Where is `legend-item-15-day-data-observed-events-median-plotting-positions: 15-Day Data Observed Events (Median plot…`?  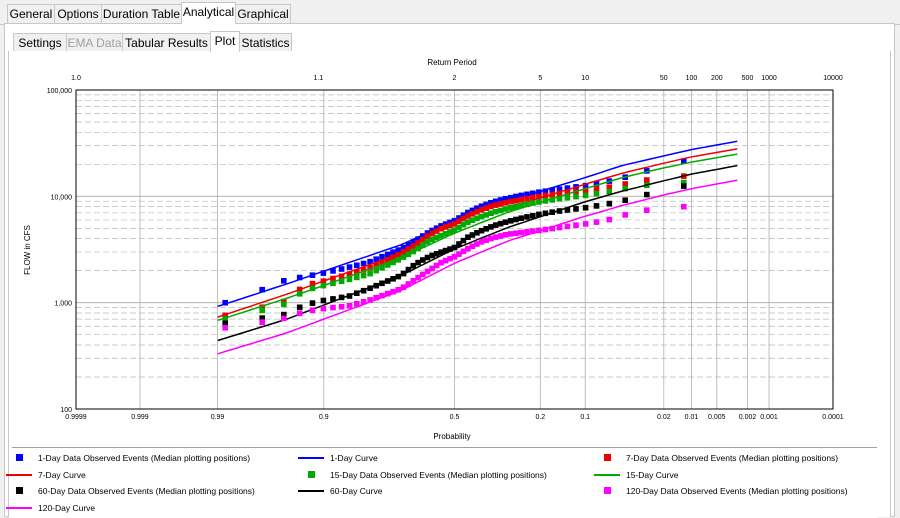
legend-item-15-day-data-observed-events-median-plotting-positions: 15-Day Data Observed Events (Median plot… is located at coordinates (427, 475).